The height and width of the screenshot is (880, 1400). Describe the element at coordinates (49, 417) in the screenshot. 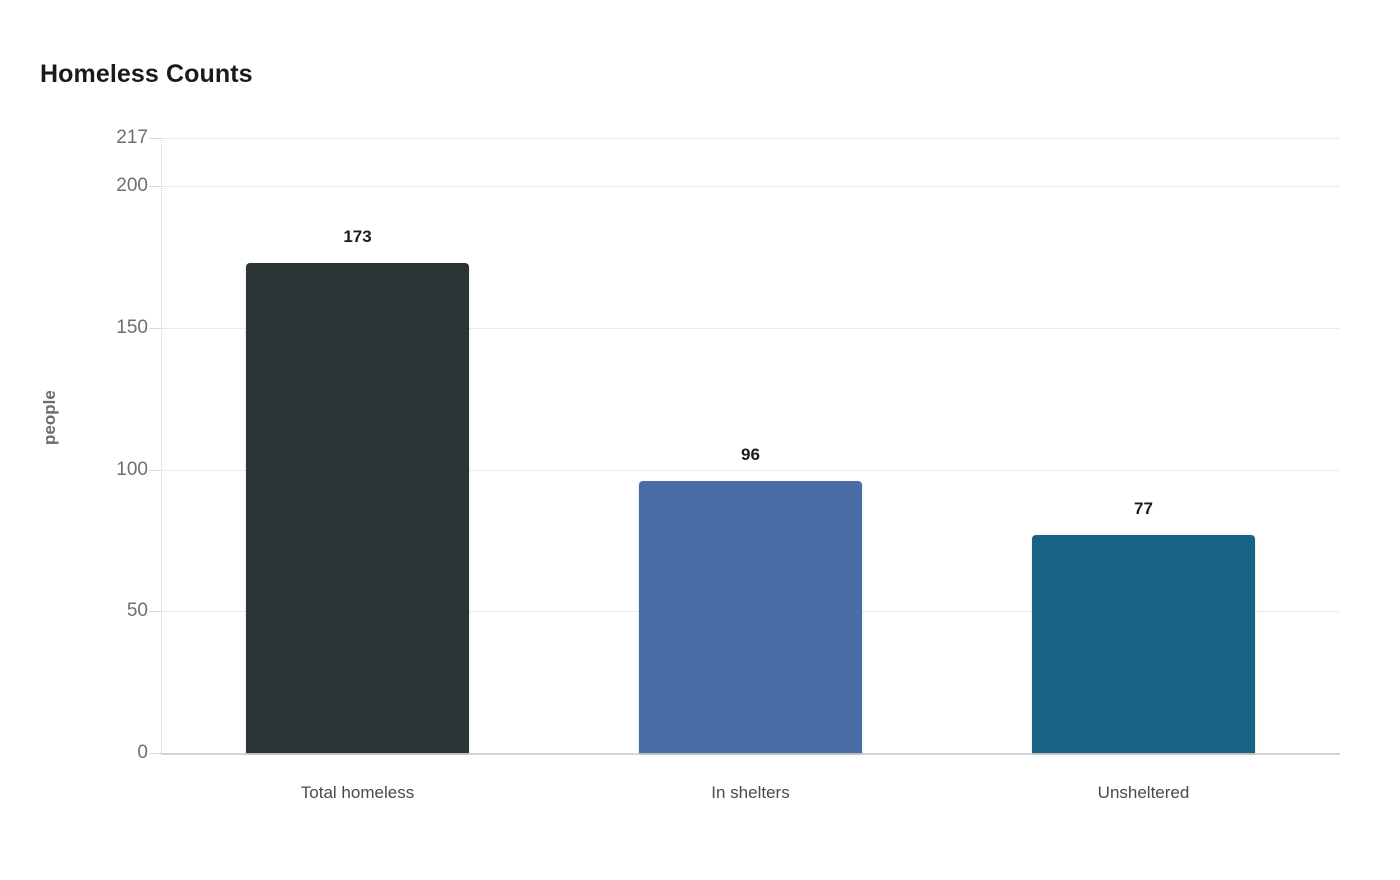

I see `y-axis-title: people` at that location.